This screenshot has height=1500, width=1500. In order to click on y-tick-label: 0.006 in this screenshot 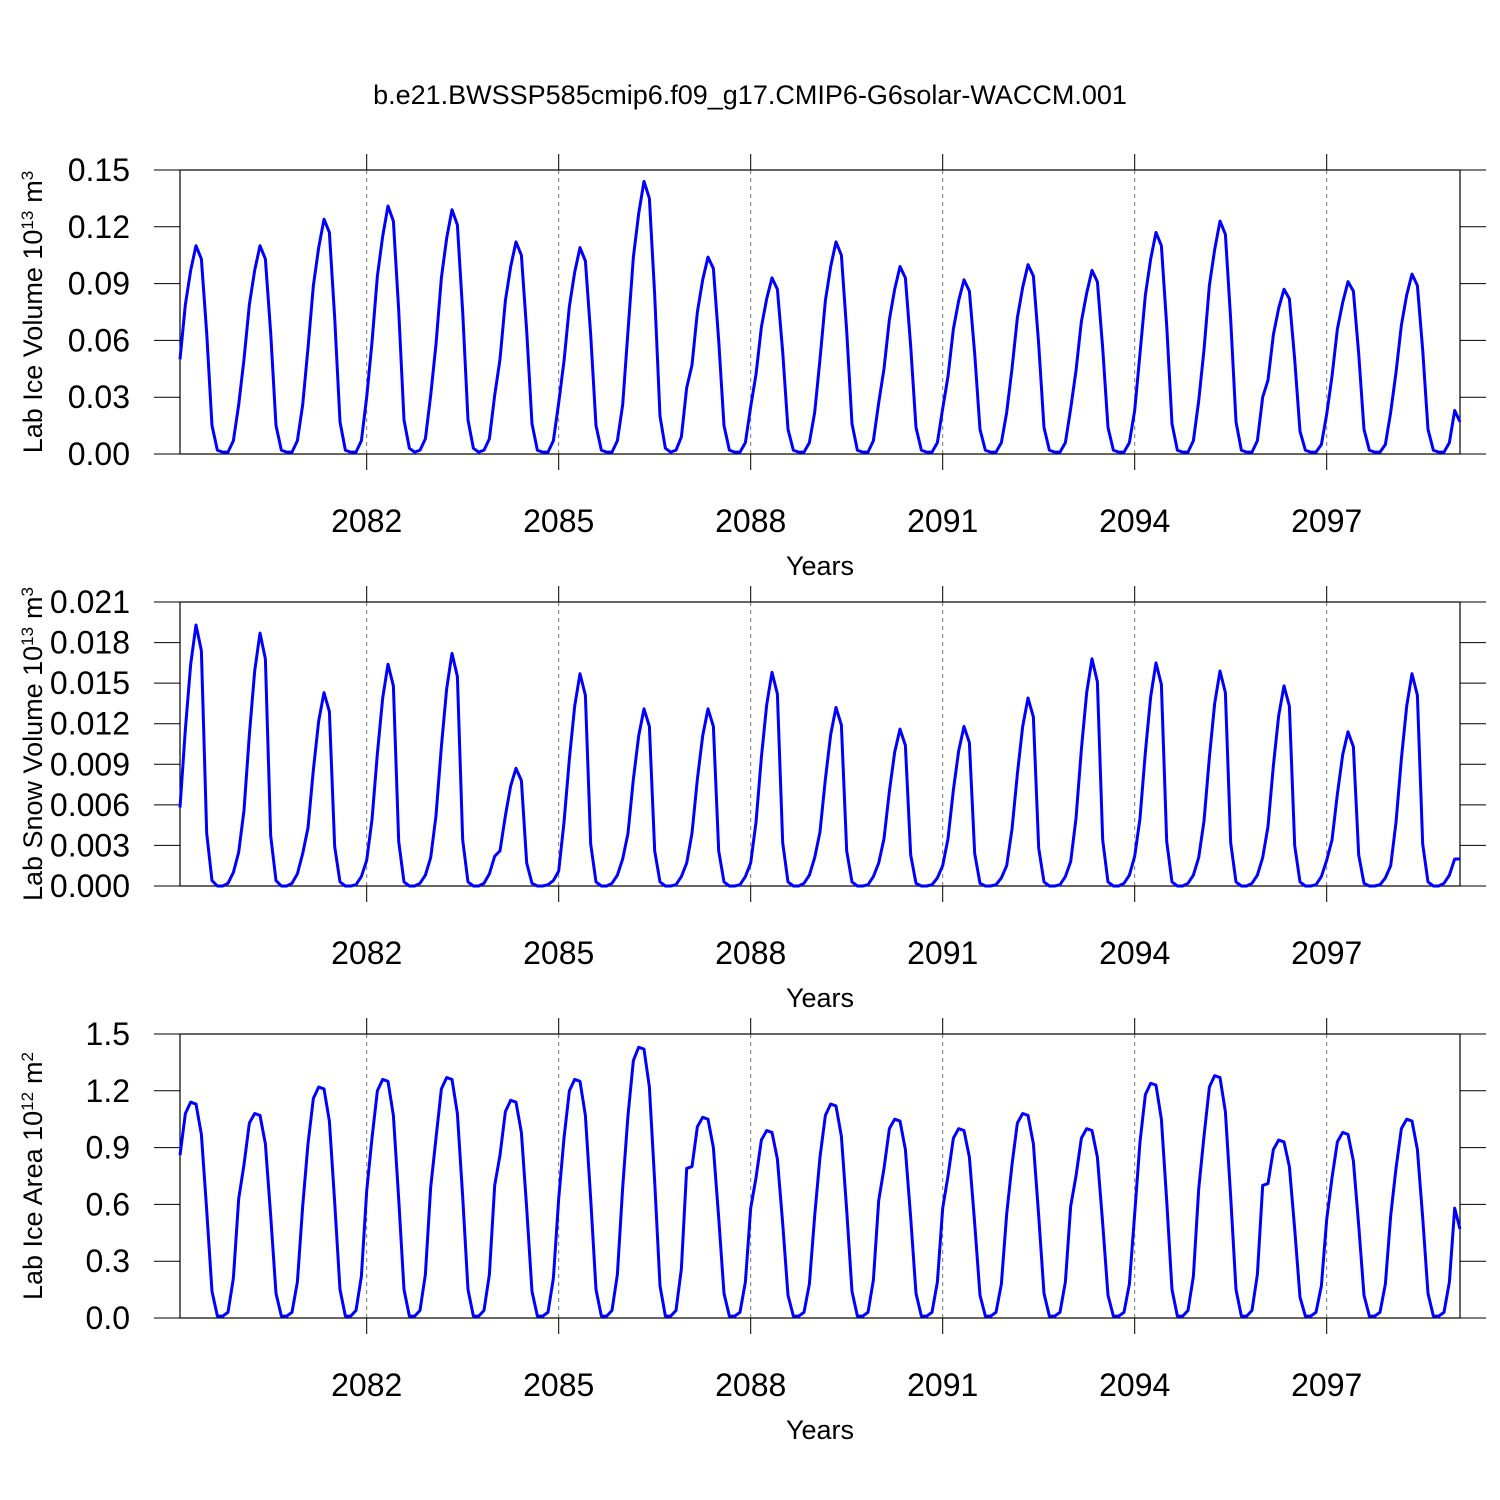, I will do `click(90, 805)`.